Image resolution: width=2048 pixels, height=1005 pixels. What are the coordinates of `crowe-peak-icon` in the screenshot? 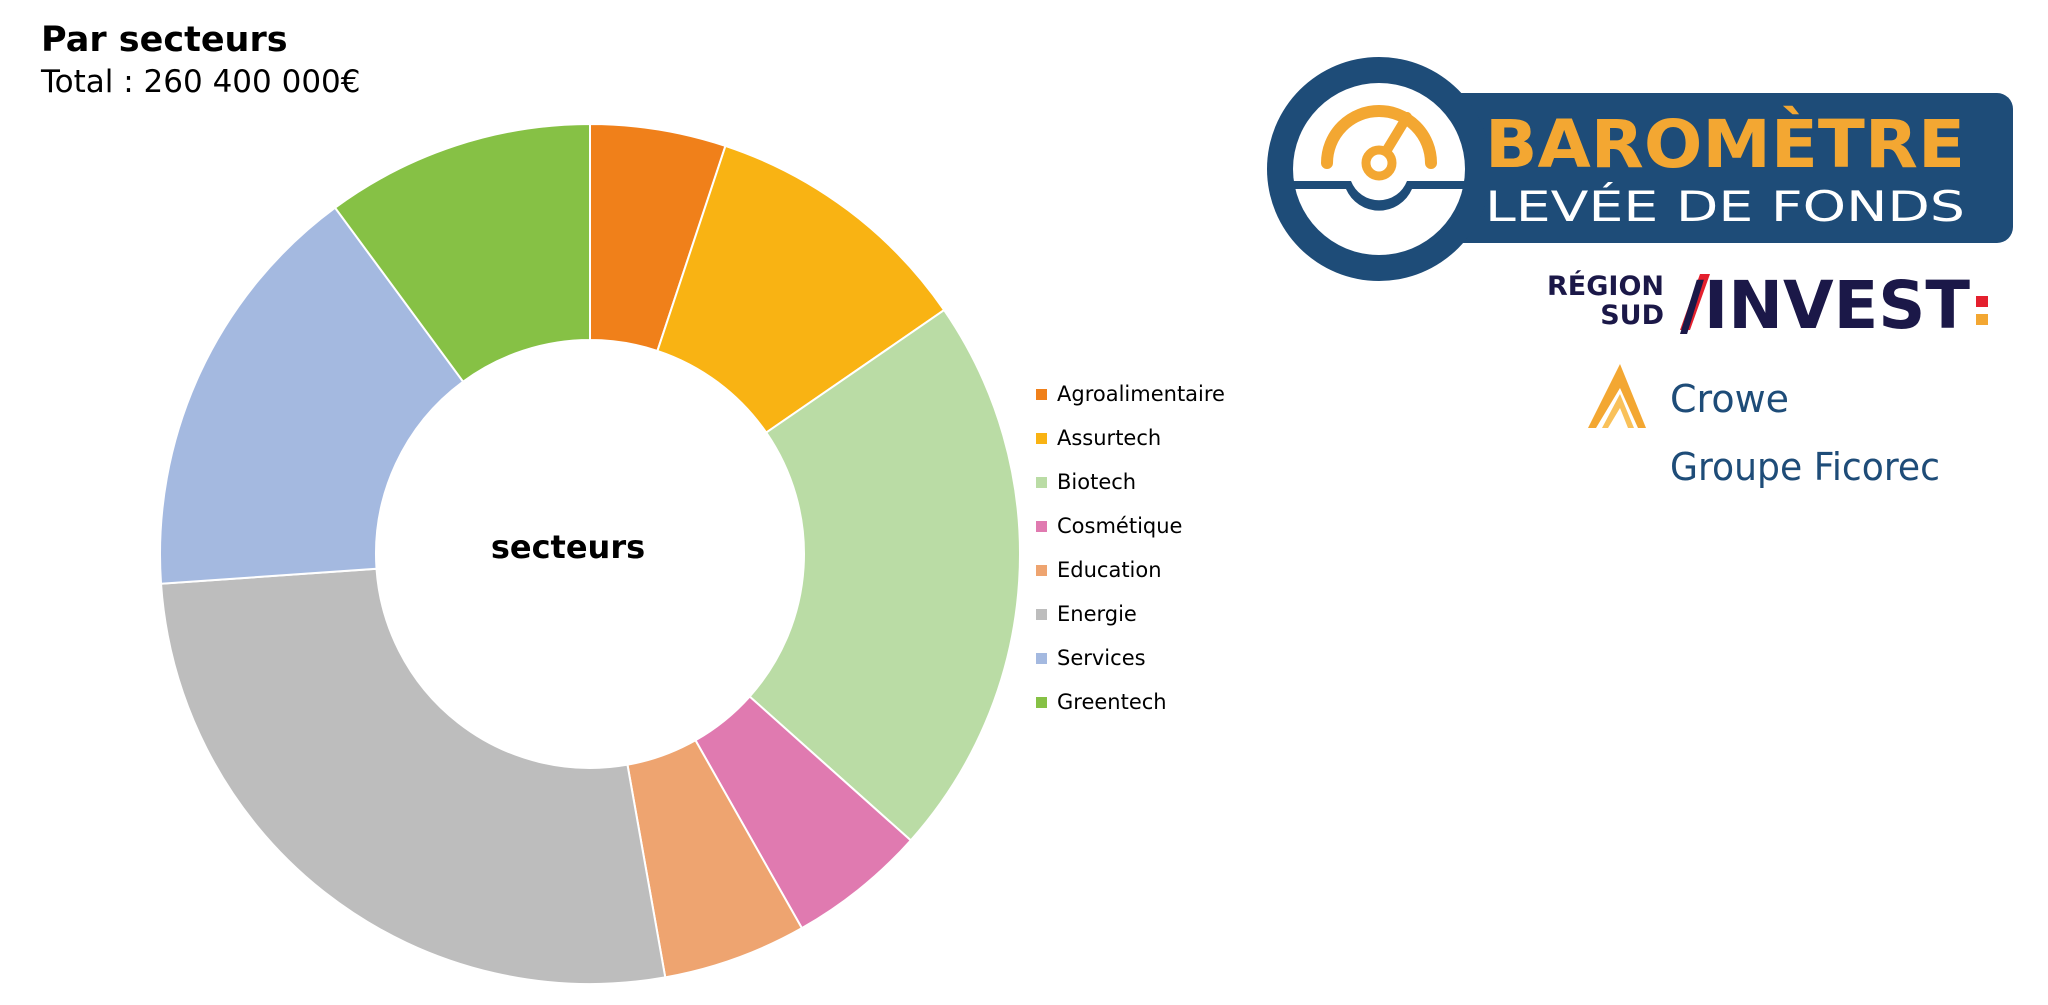 It's located at (1617, 396).